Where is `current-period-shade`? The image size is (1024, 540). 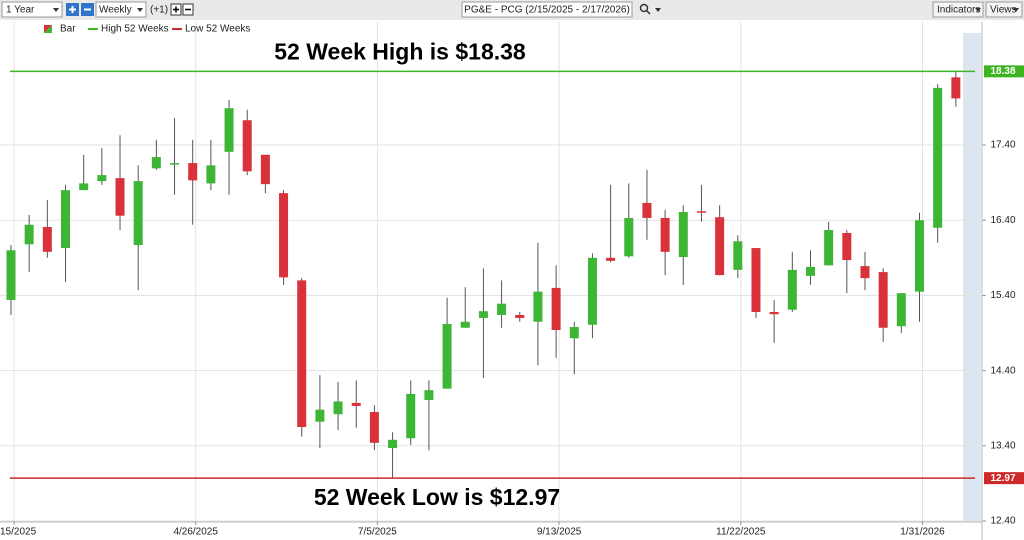
current-period-shade is located at coordinates (972, 277).